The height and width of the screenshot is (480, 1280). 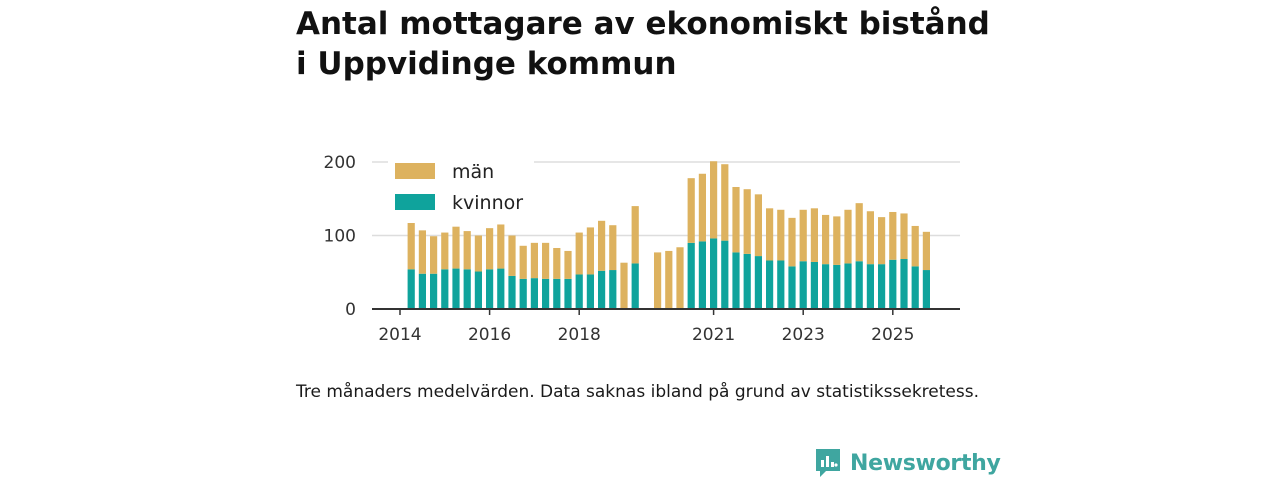 What do you see at coordinates (415, 171) in the screenshot?
I see `legend-man-swatch` at bounding box center [415, 171].